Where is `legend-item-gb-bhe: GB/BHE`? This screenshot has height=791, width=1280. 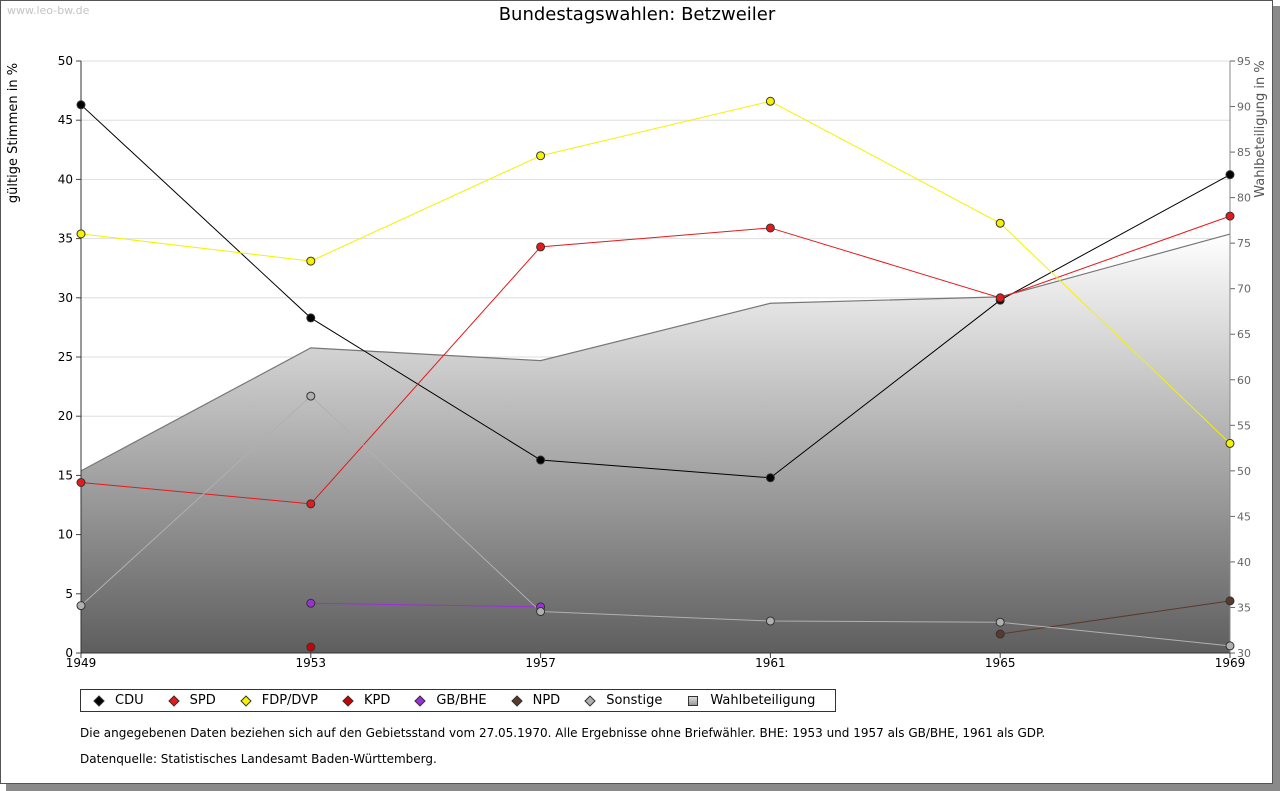
legend-item-gb-bhe: GB/BHE is located at coordinates (456, 700).